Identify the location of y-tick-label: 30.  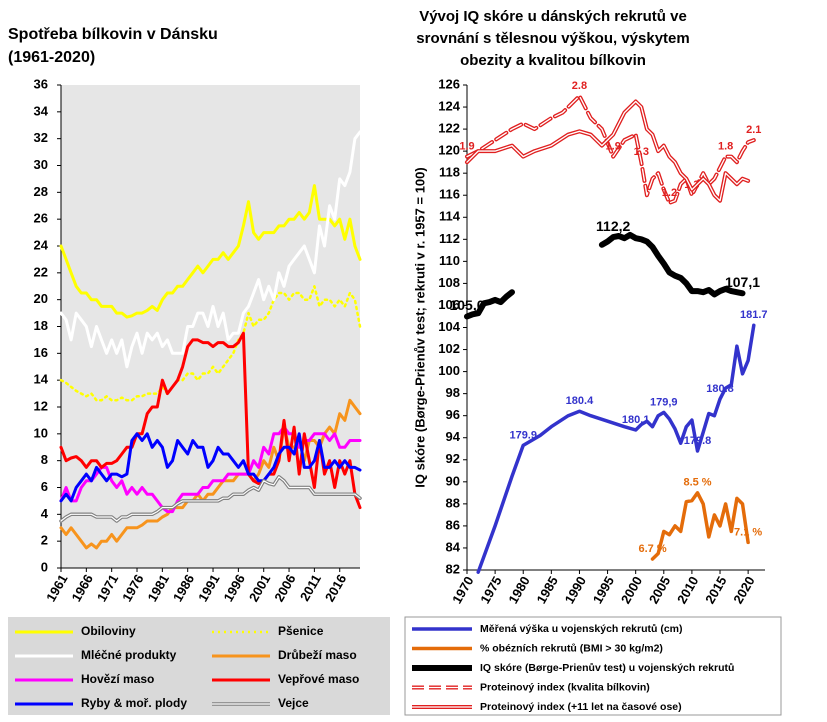
(41, 164).